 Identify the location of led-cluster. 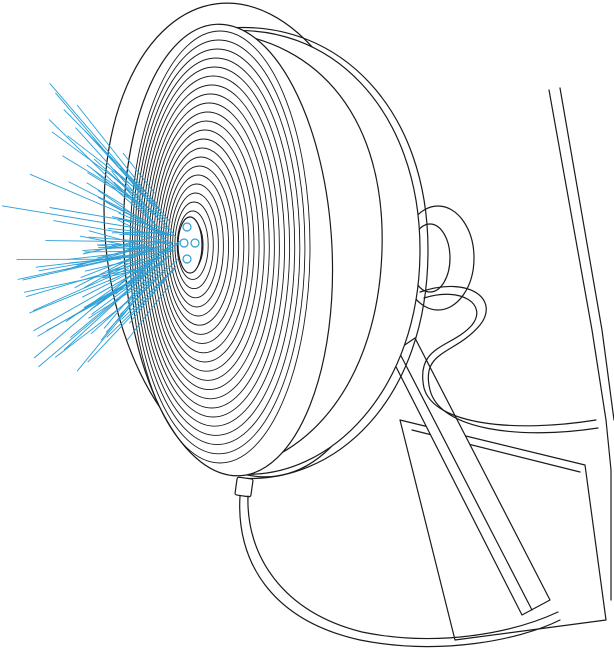
(190, 245).